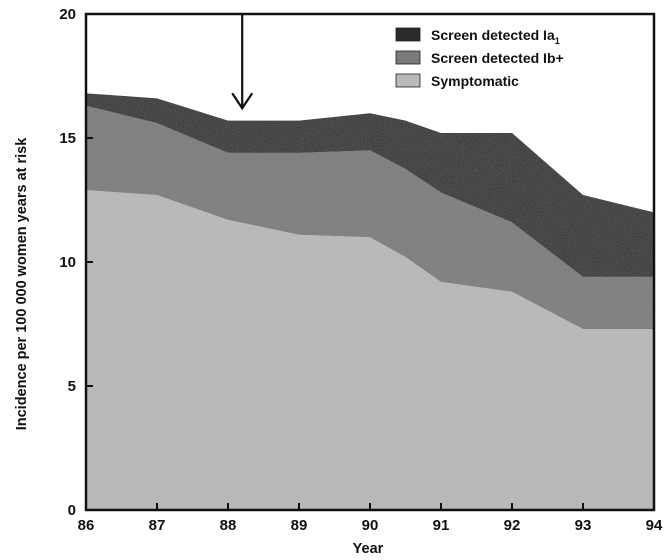 This screenshot has height=560, width=665. What do you see at coordinates (86, 525) in the screenshot?
I see `x-tick-label: 86` at bounding box center [86, 525].